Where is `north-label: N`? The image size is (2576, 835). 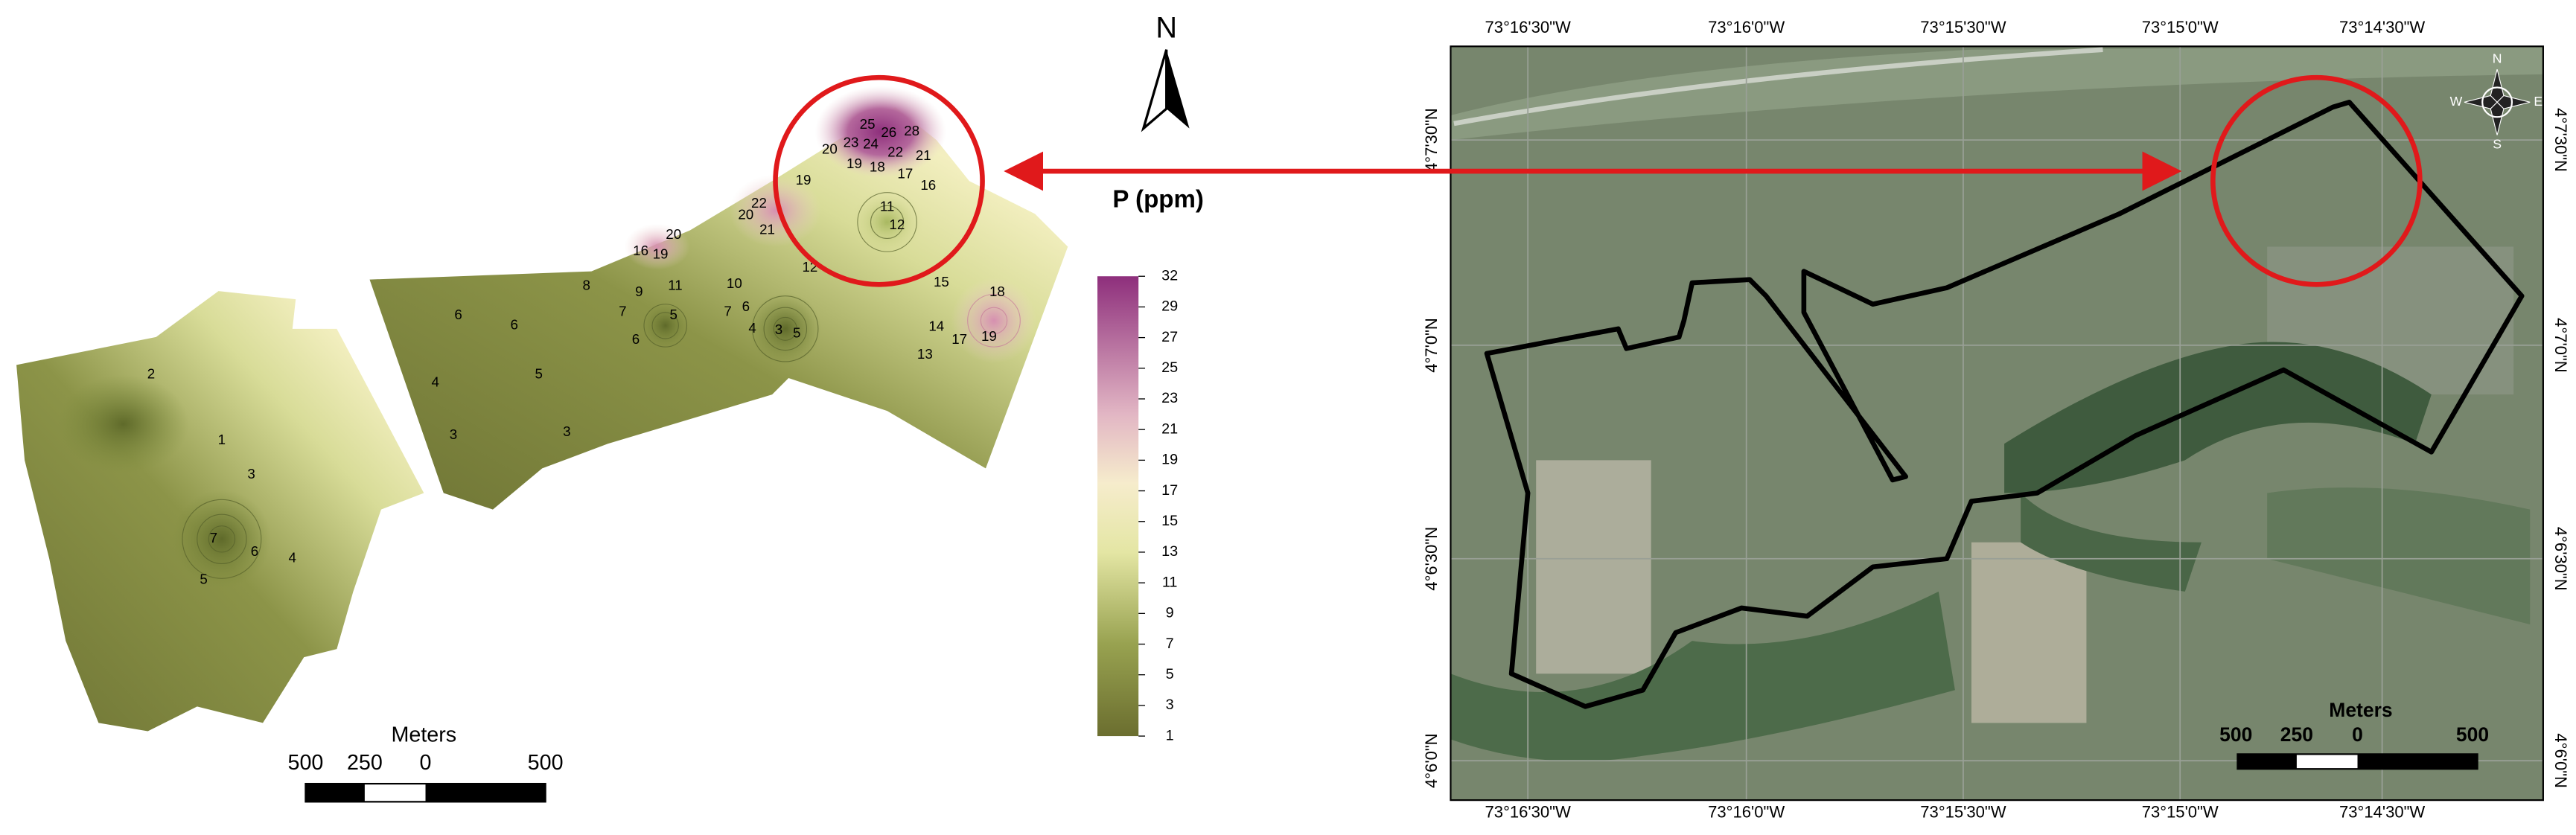 north-label: N is located at coordinates (1166, 29).